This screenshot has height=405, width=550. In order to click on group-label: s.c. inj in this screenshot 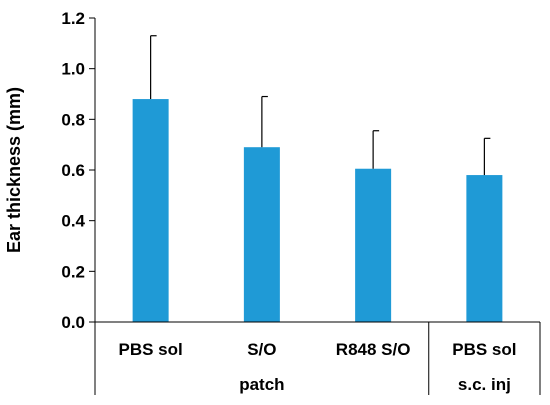, I will do `click(484, 384)`.